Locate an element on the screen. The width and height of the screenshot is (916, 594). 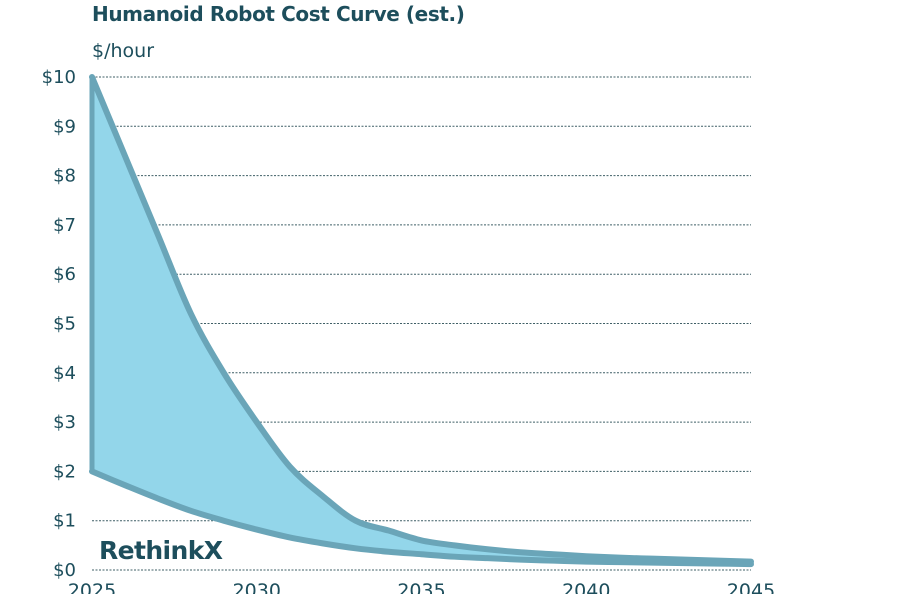
y-tick-label: $4 is located at coordinates (64, 373).